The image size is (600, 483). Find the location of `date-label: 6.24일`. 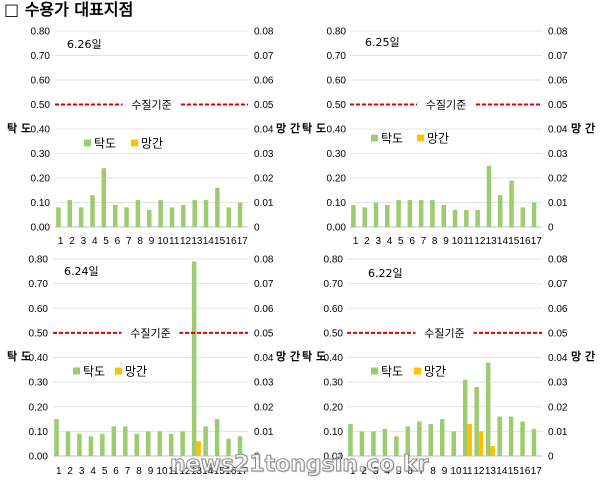

date-label: 6.24일 is located at coordinates (81, 271).